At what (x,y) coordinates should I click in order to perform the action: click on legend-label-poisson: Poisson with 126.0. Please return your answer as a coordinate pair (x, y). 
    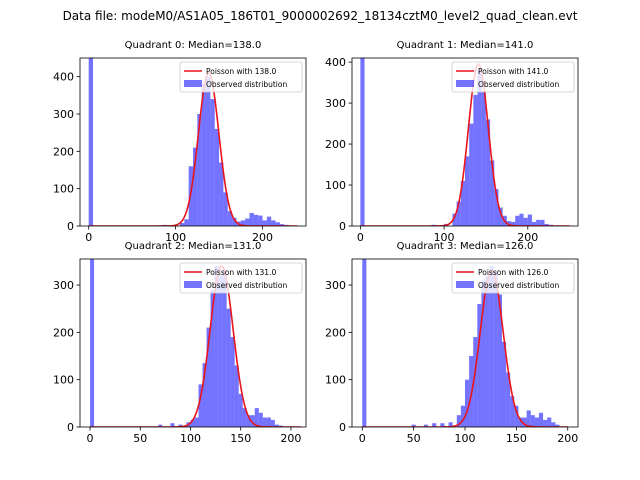
    Looking at the image, I should click on (513, 272).